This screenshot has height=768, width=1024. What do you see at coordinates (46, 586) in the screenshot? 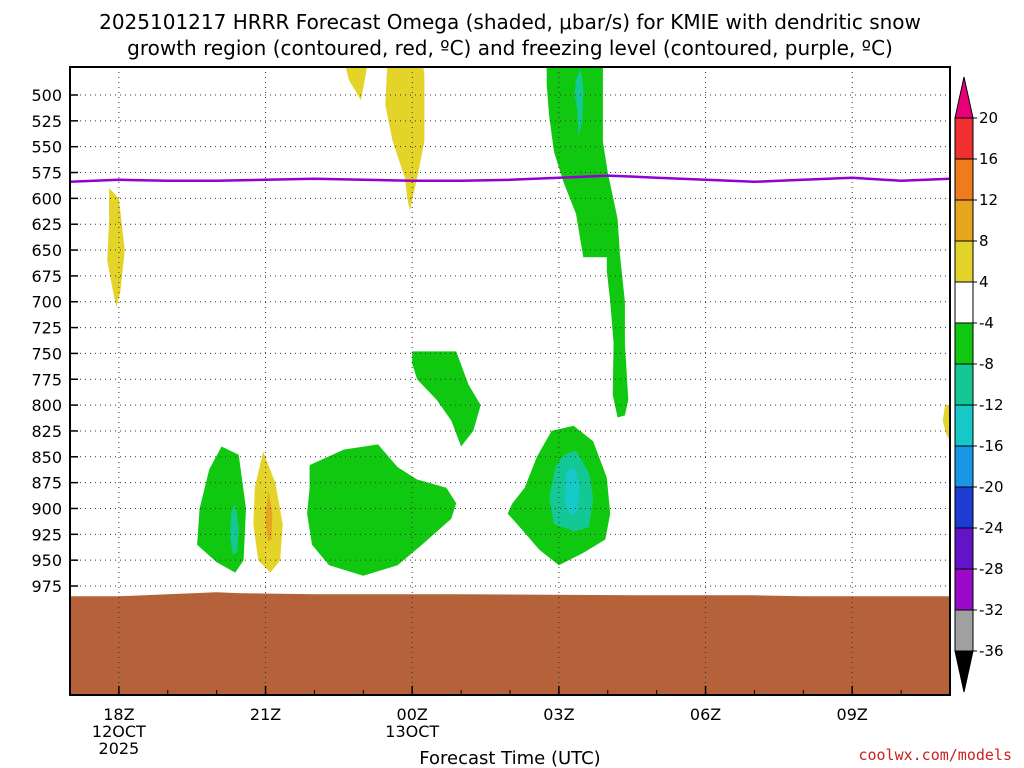
I see `y-tick-label: 975` at bounding box center [46, 586].